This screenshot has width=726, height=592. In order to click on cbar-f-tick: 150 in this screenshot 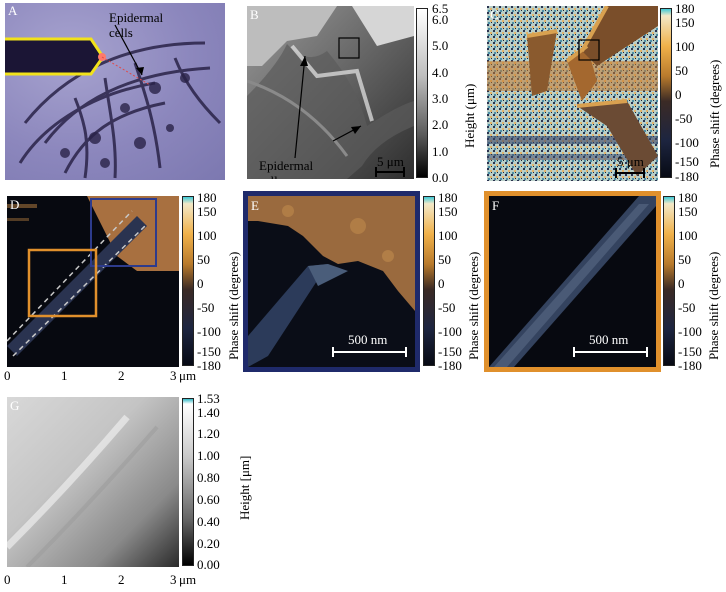, I will do `click(688, 211)`.